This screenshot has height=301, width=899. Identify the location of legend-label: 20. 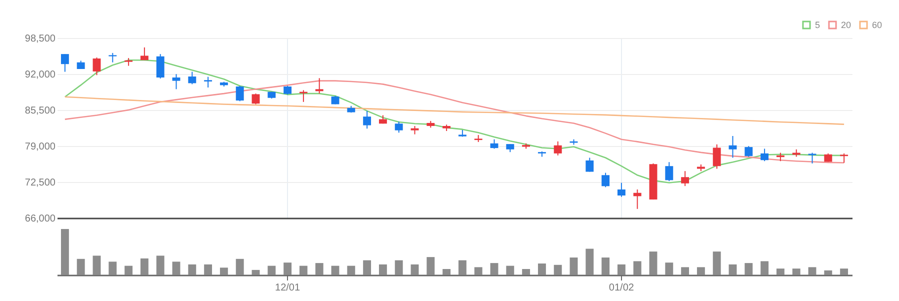
(846, 25).